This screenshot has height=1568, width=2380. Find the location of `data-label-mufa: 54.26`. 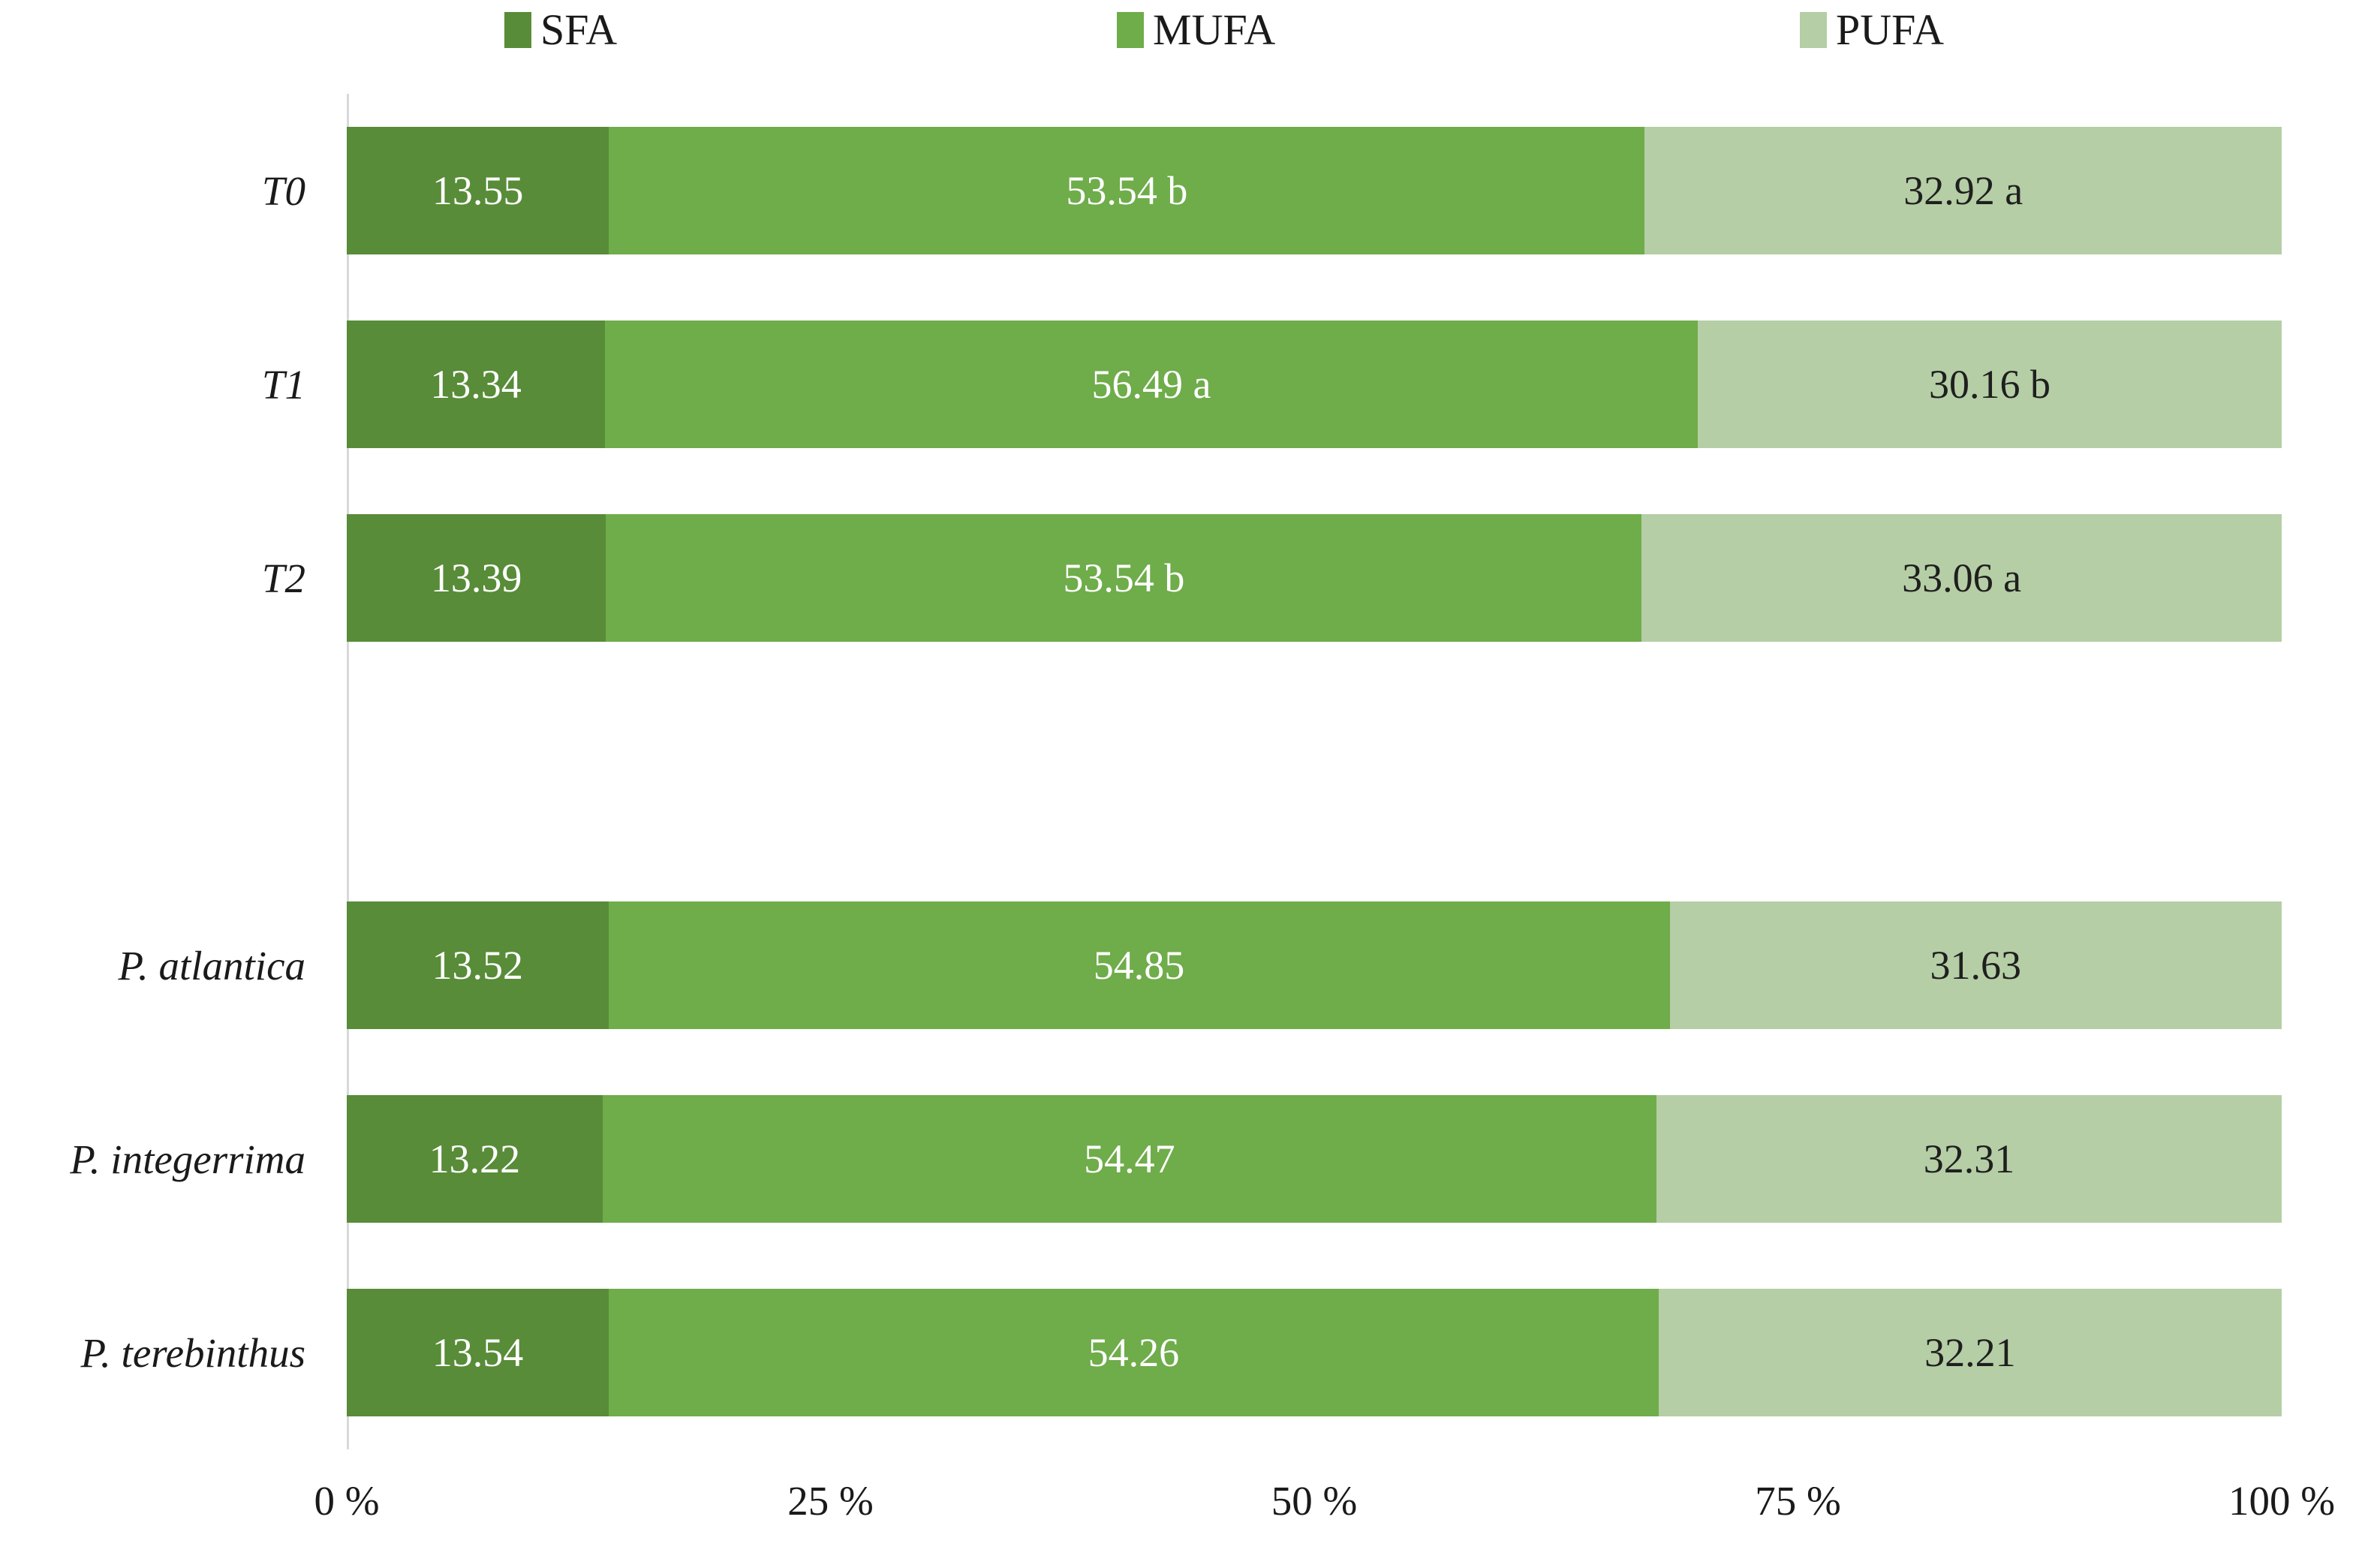

data-label-mufa: 54.26 is located at coordinates (1134, 1352).